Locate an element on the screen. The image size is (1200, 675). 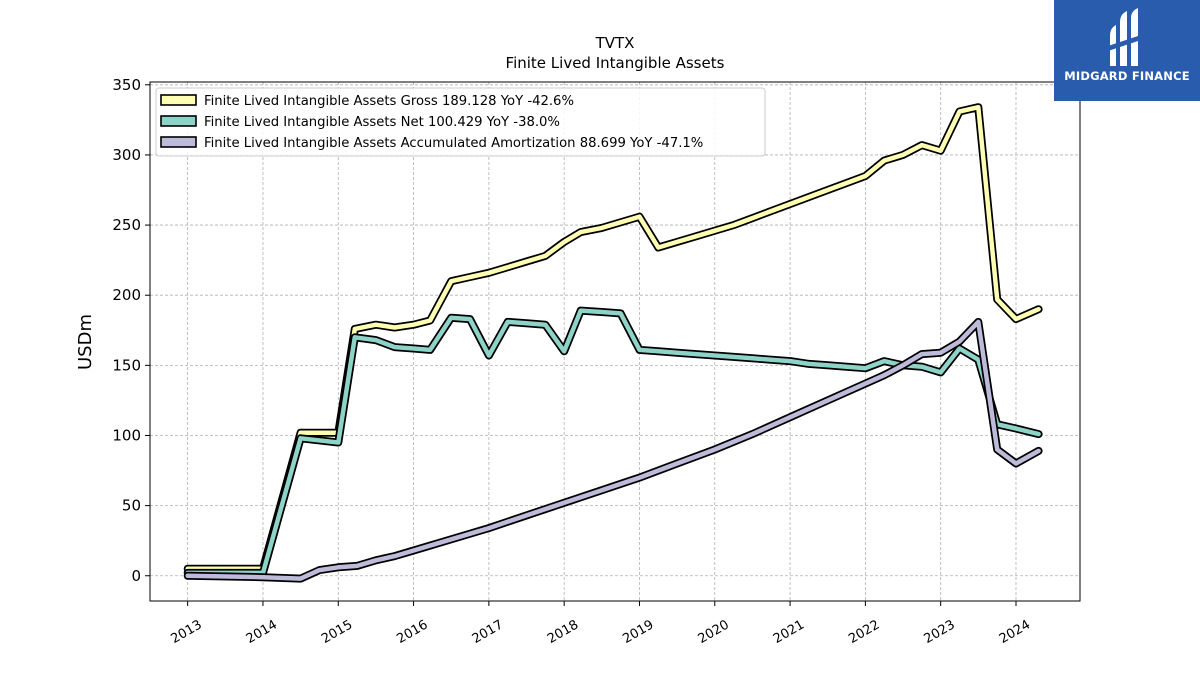
x-tick-label: 2015 is located at coordinates (337, 632).